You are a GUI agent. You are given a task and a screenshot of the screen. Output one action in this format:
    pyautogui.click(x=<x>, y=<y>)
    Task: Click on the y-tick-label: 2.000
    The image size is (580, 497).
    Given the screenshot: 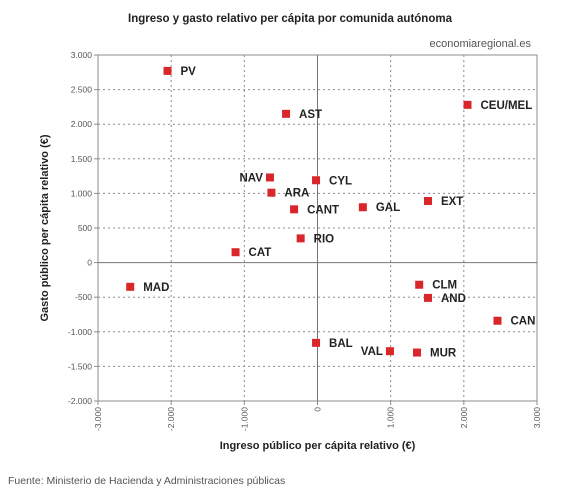 What is the action you would take?
    pyautogui.click(x=82, y=124)
    